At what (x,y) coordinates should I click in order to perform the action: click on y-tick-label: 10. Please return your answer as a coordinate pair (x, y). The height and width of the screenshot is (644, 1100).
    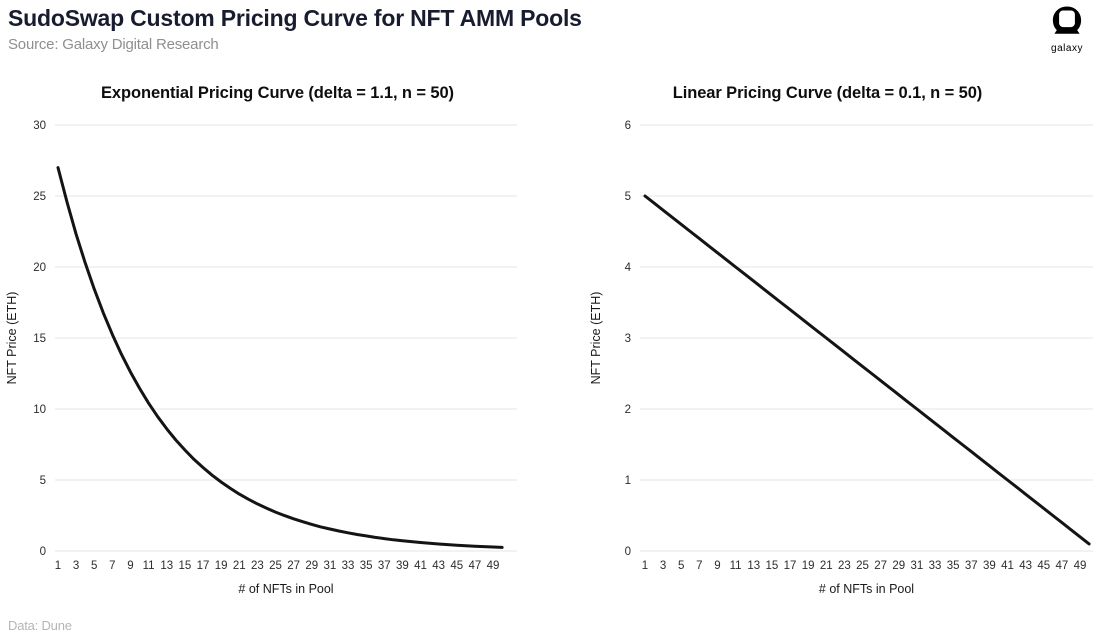
    Looking at the image, I should click on (39, 410).